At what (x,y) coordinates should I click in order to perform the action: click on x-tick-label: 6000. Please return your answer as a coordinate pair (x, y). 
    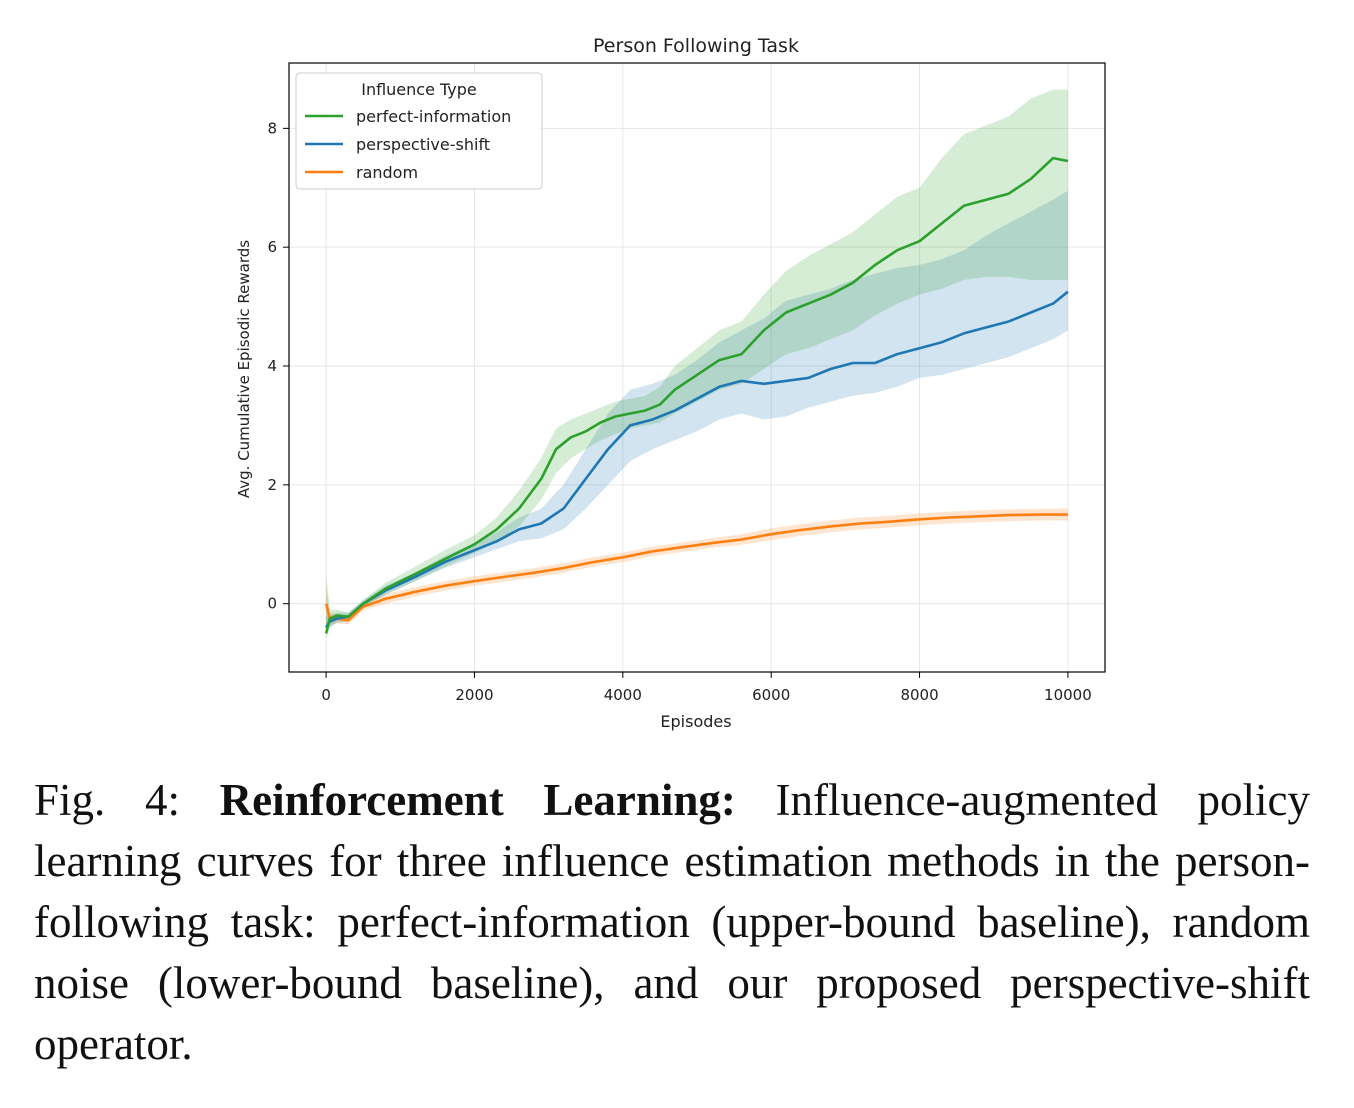
    Looking at the image, I should click on (771, 695).